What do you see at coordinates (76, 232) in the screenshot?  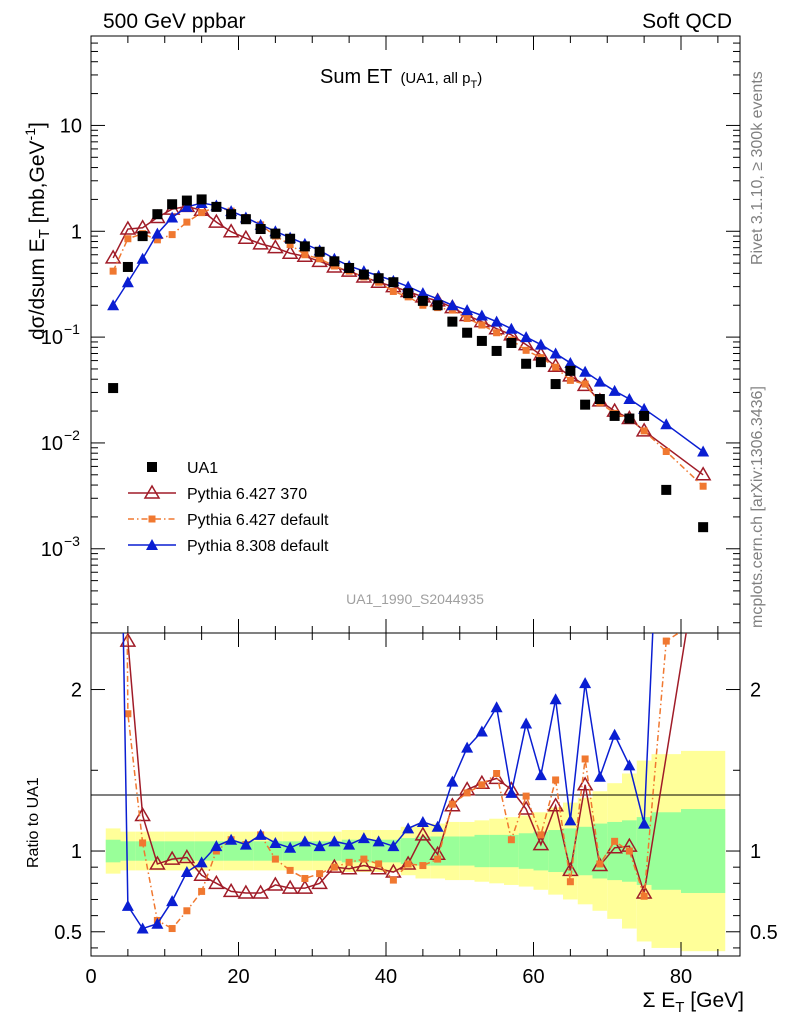 I see `y-tick-label-top: 1` at bounding box center [76, 232].